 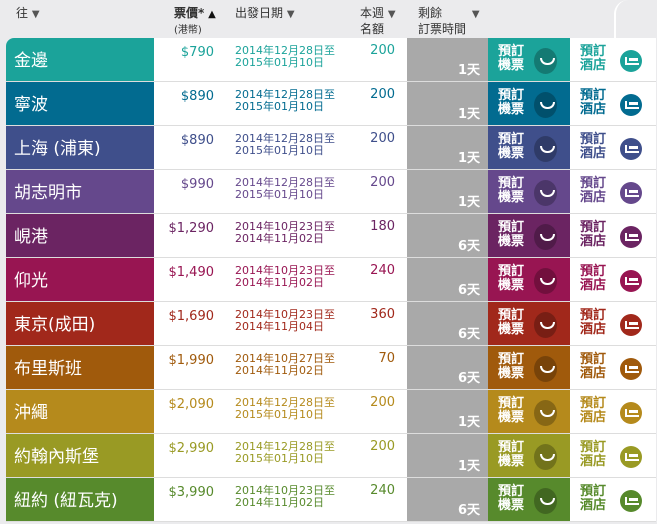 What do you see at coordinates (191, 448) in the screenshot?
I see `price: $2,990` at bounding box center [191, 448].